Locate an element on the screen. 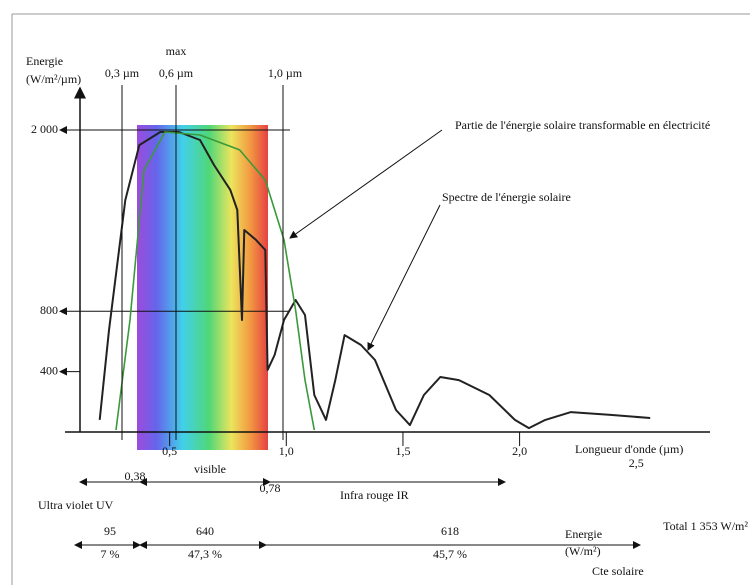 The height and width of the screenshot is (585, 750). band-label: Infra rouge IR is located at coordinates (374, 495).